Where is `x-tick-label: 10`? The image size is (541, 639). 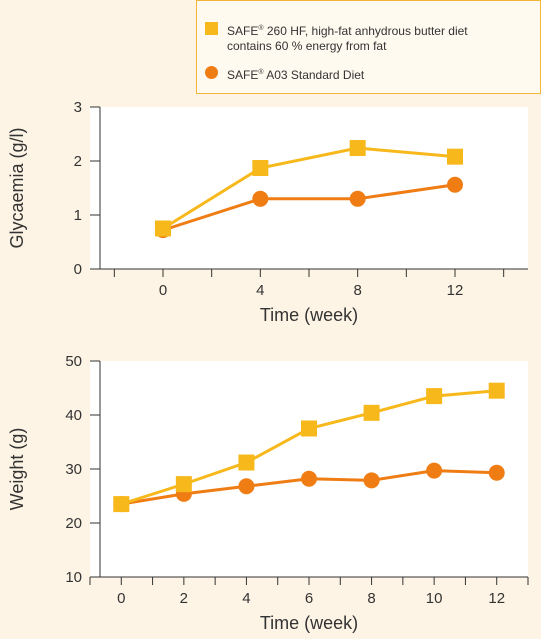
x-tick-label: 10 is located at coordinates (434, 598).